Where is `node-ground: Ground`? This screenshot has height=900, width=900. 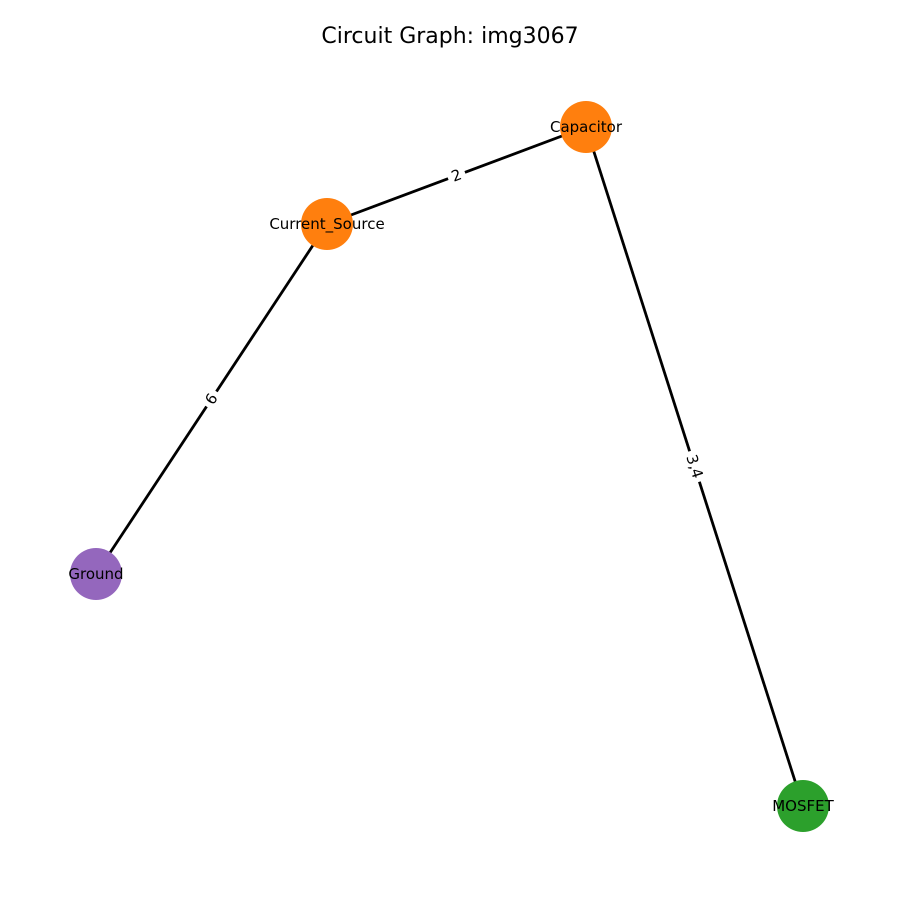 node-ground: Ground is located at coordinates (96, 574).